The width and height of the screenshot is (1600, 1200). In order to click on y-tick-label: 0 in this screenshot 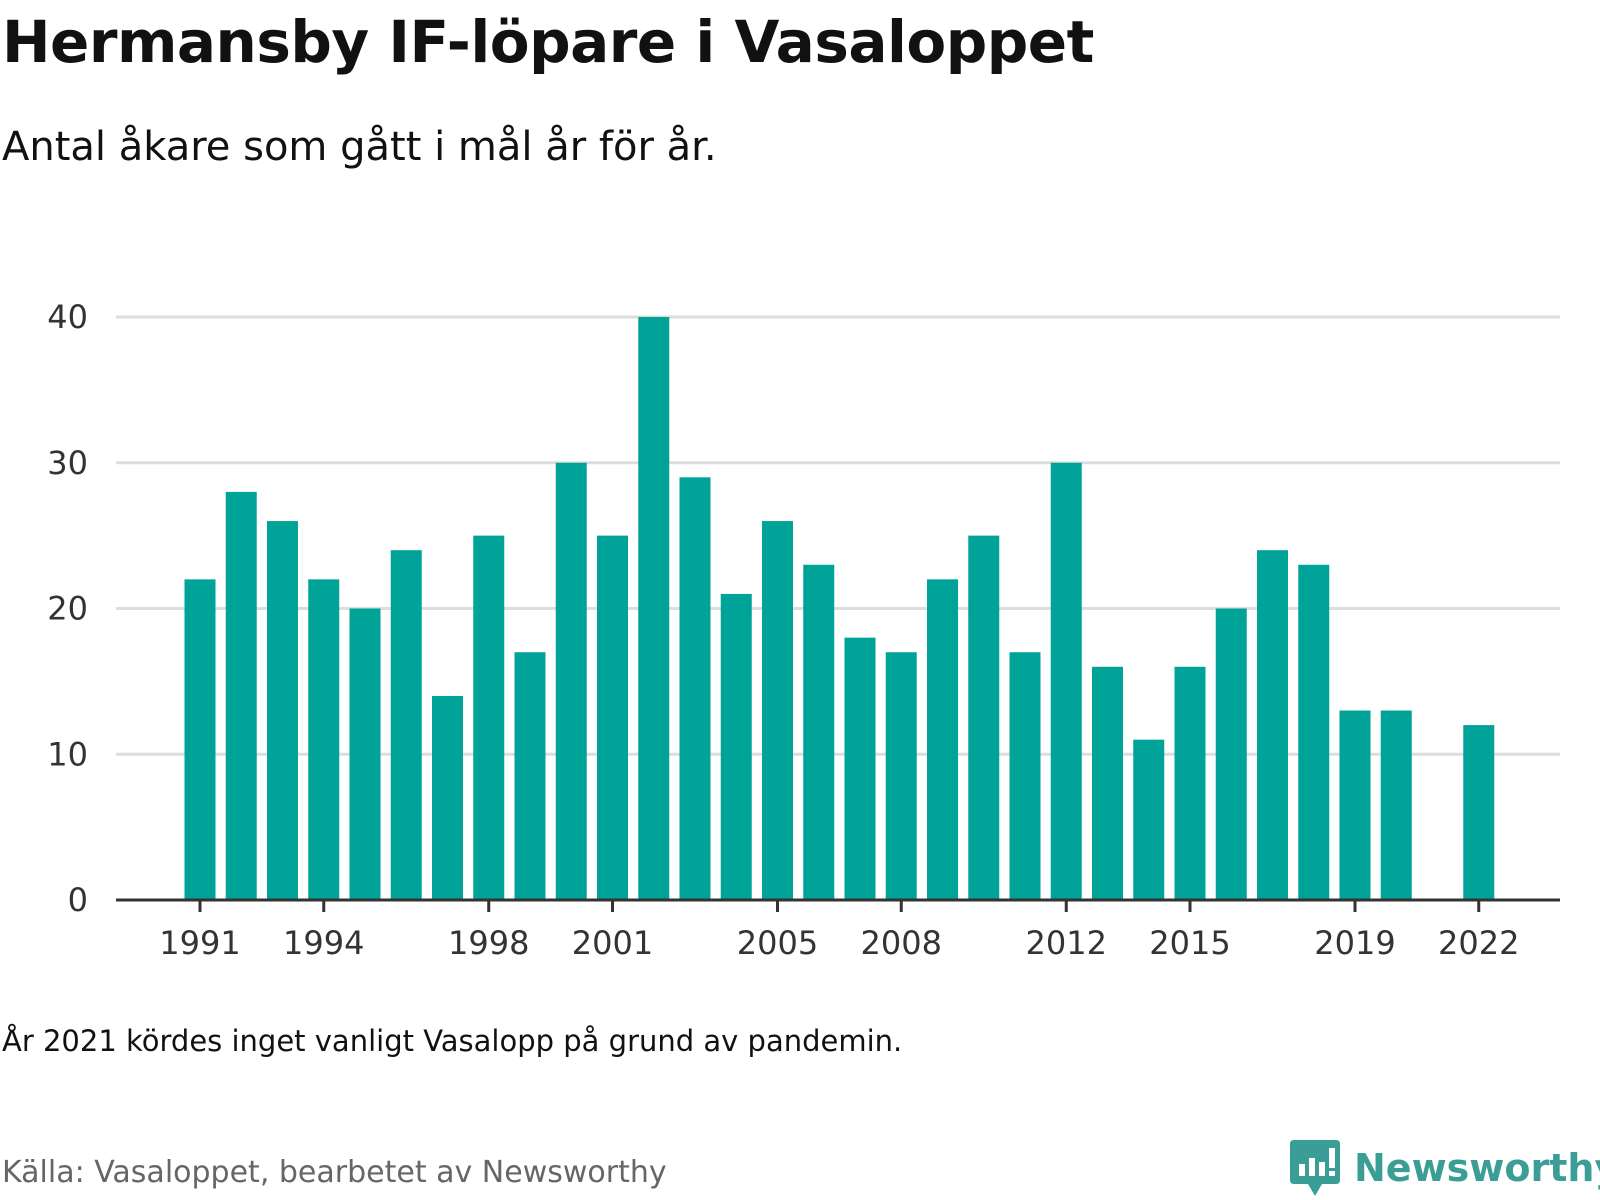, I will do `click(78, 900)`.